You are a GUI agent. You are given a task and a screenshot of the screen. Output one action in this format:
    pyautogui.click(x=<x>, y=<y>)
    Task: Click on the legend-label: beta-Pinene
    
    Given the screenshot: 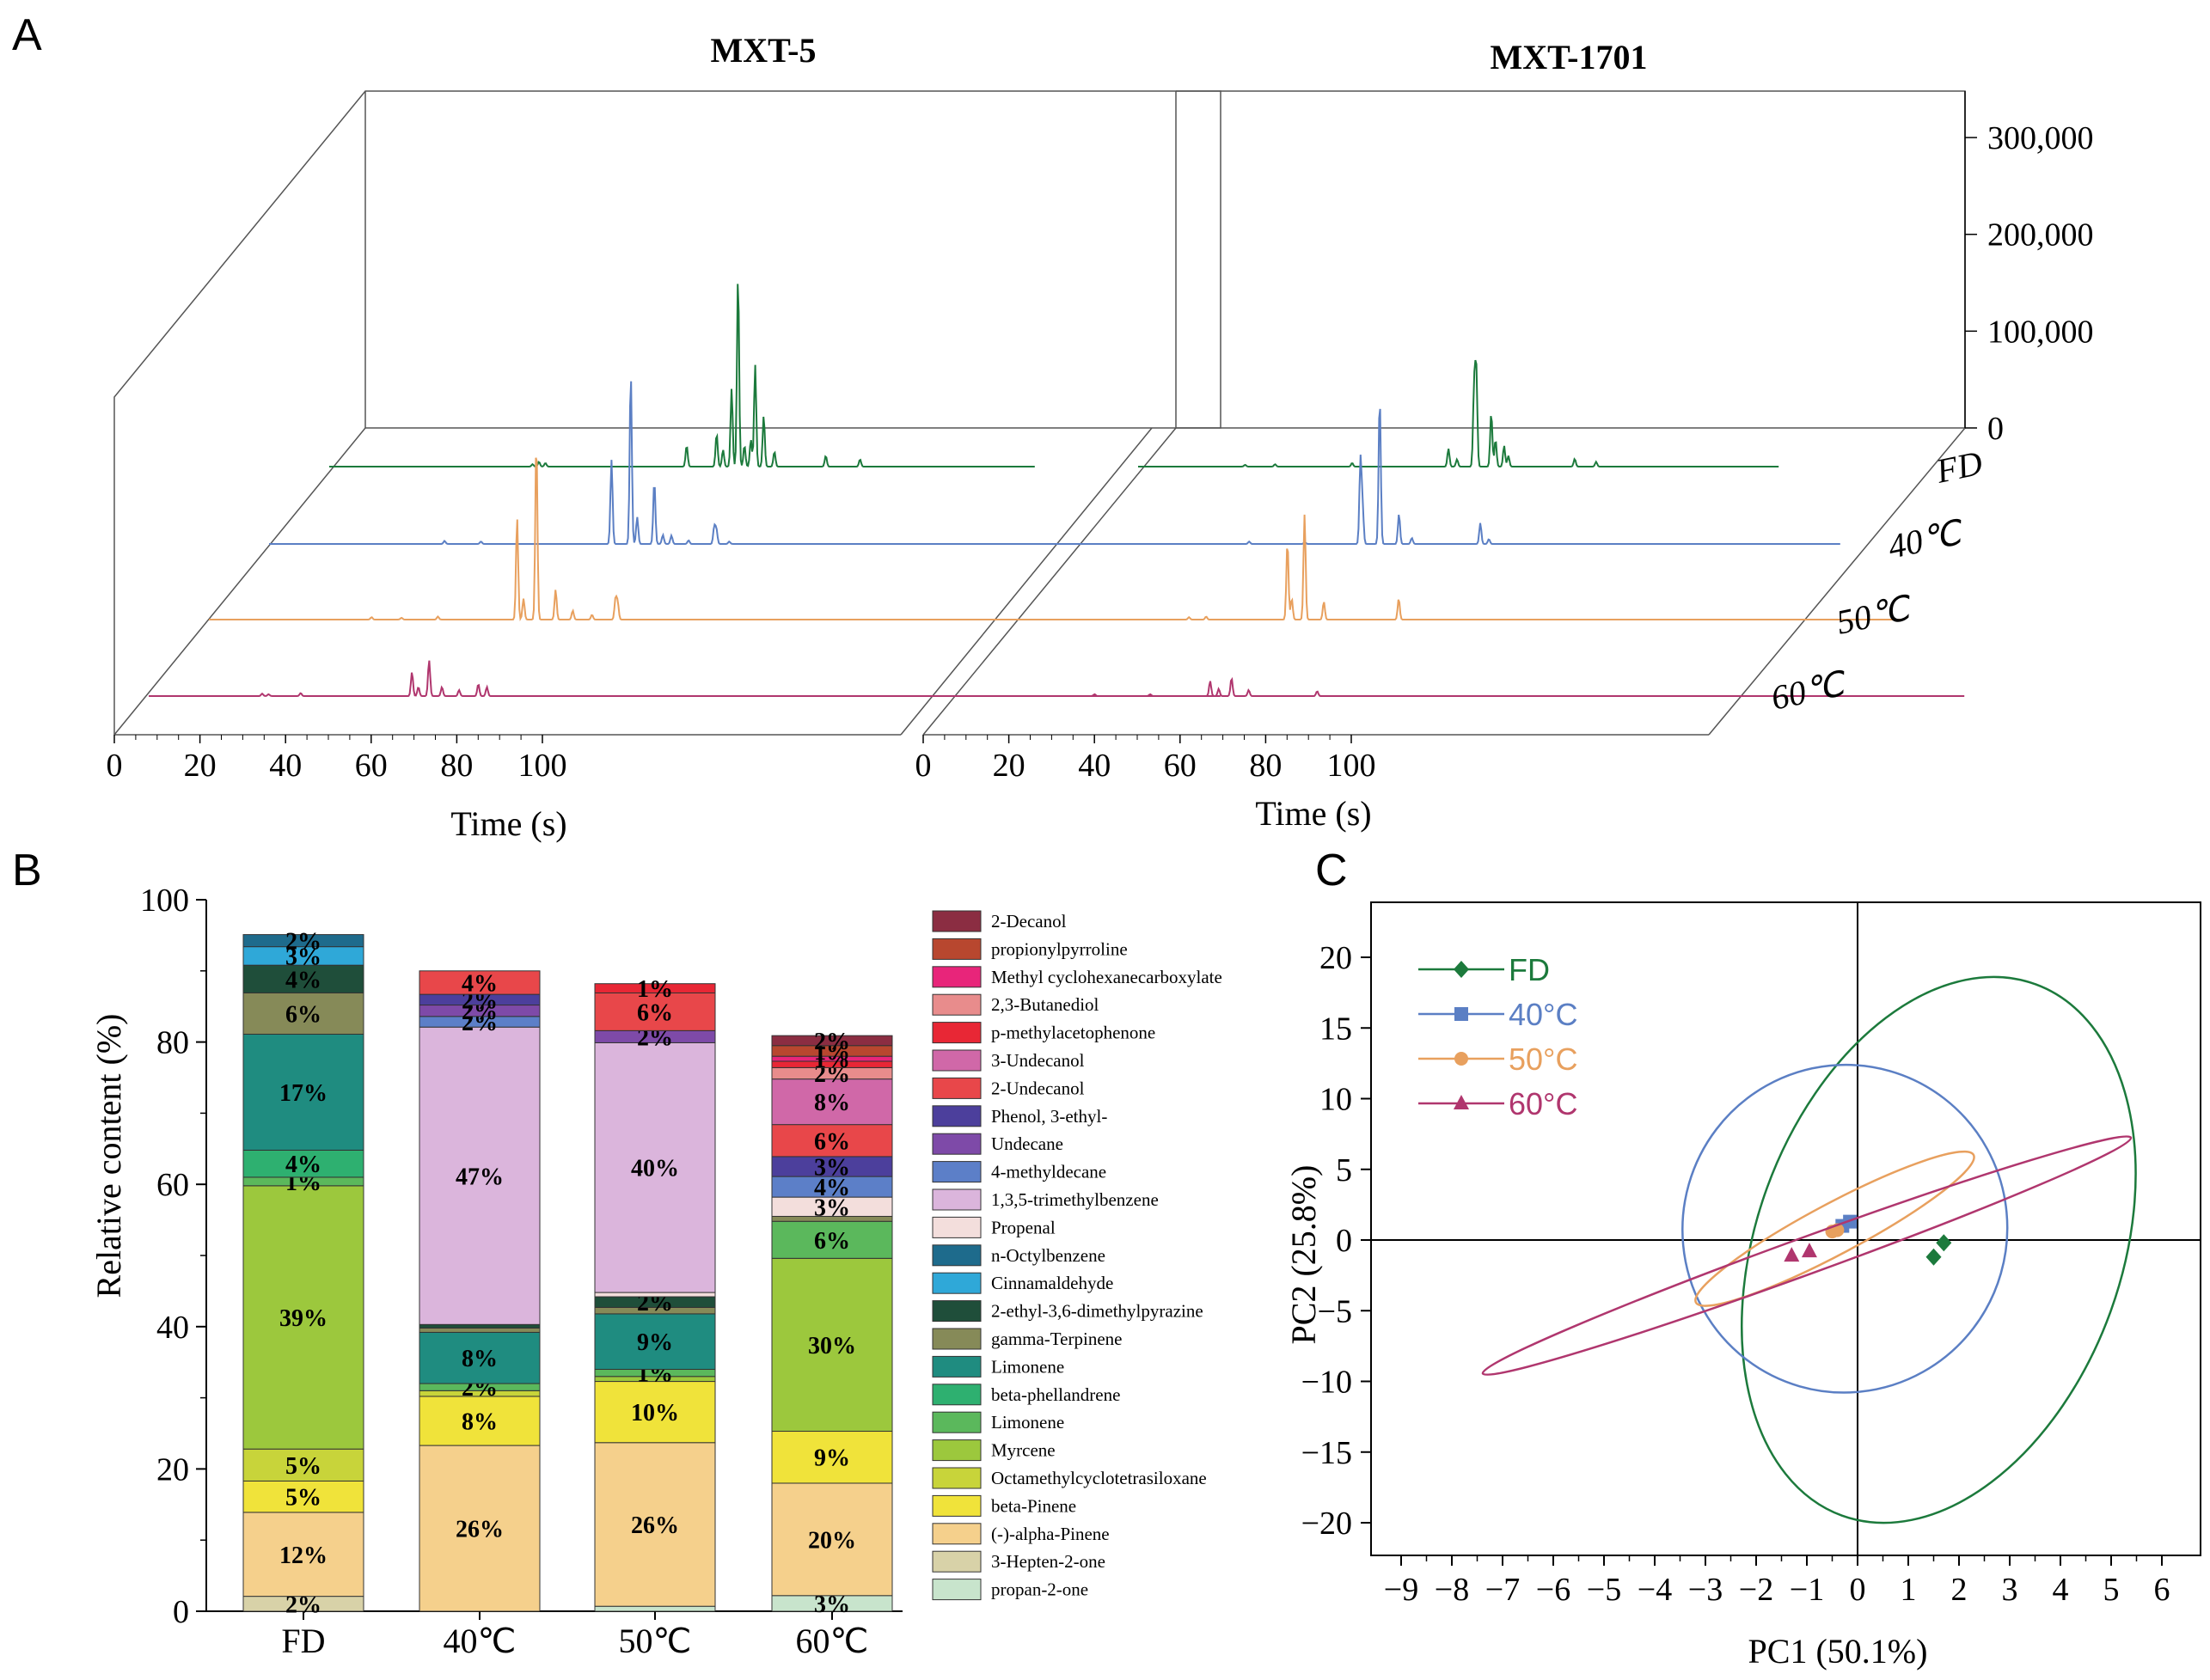 What is the action you would take?
    pyautogui.click(x=1033, y=1505)
    